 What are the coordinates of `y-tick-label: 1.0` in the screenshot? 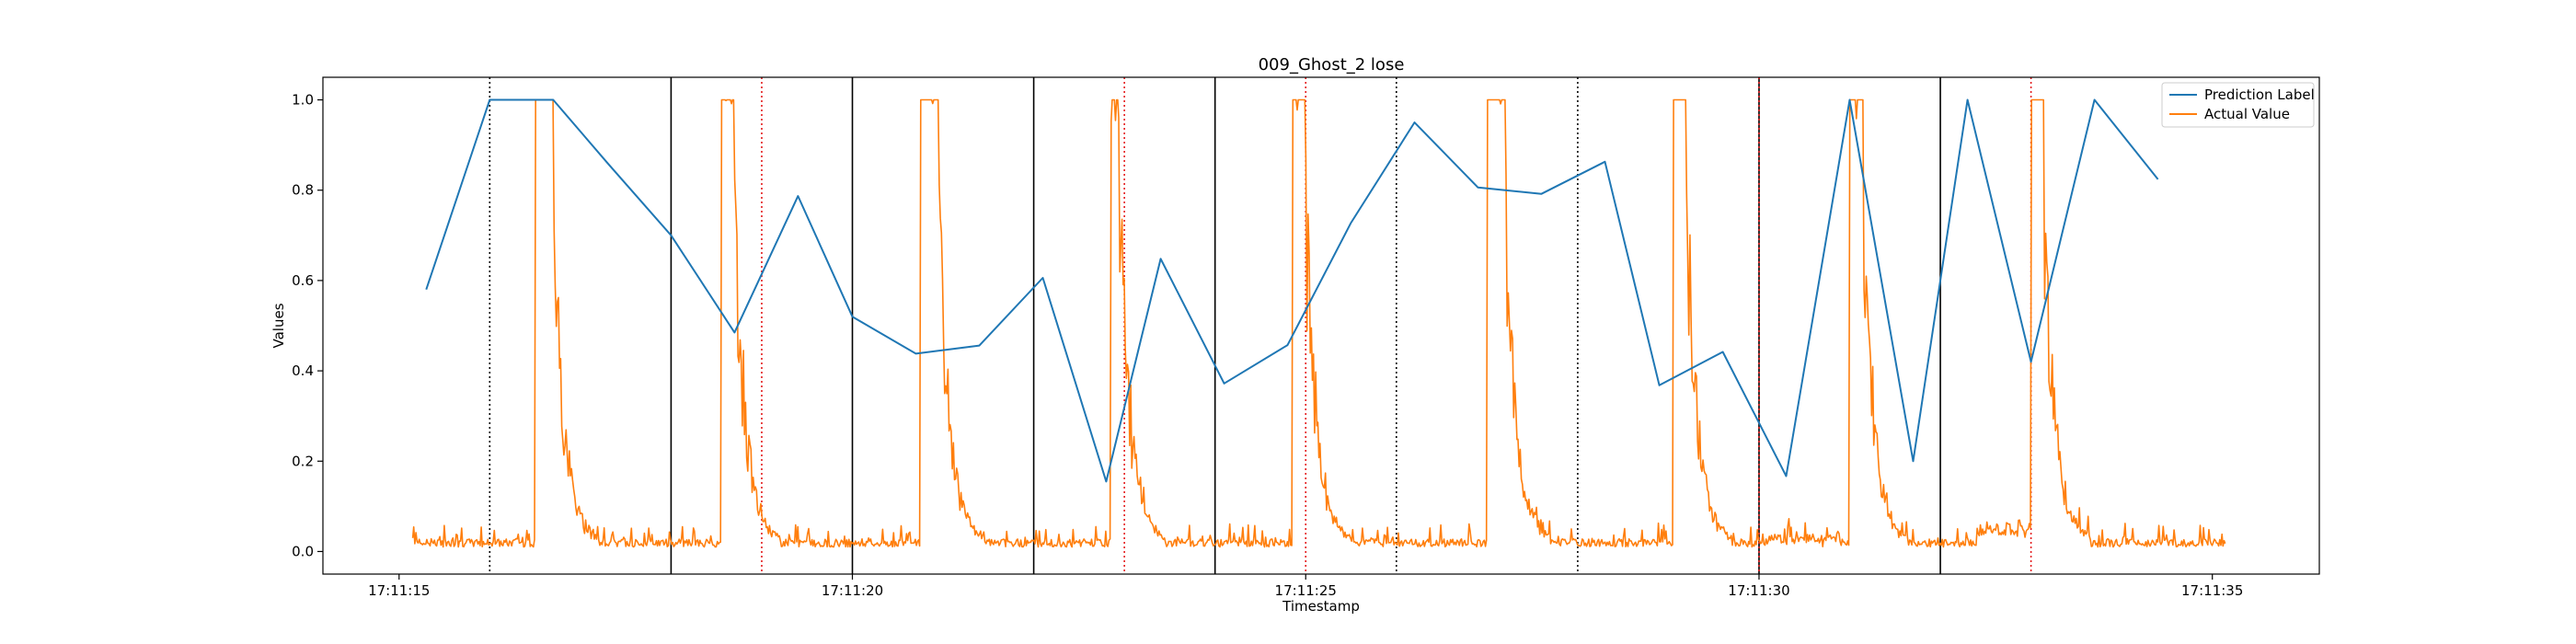 It's located at (303, 100).